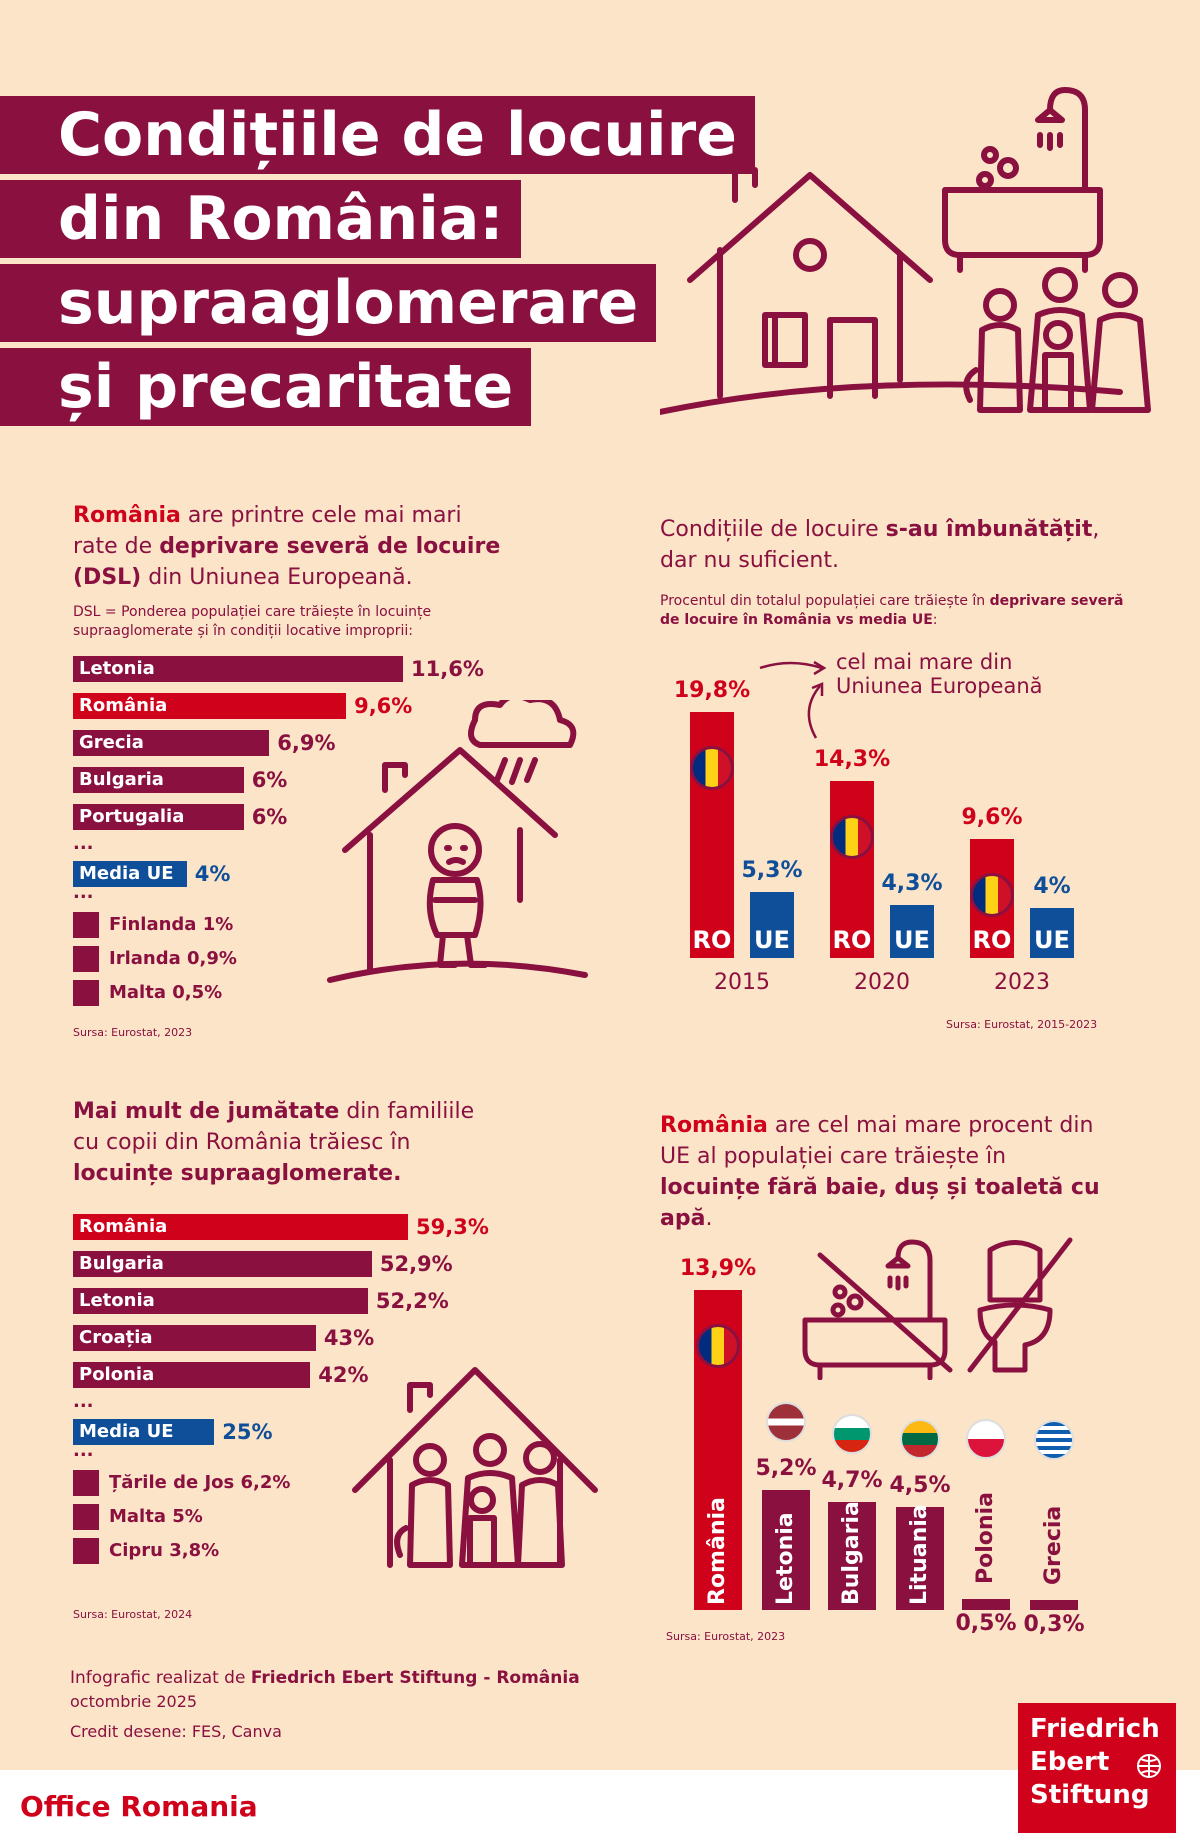  I want to click on bar-tarile-de-jos, so click(86, 1483).